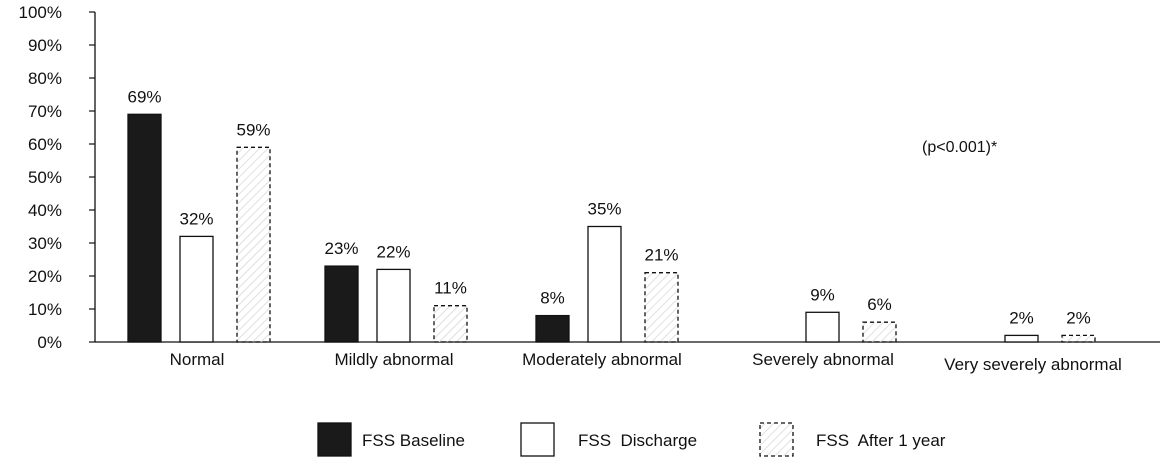 The width and height of the screenshot is (1161, 458). What do you see at coordinates (881, 440) in the screenshot?
I see `legend-label: FSS After 1 year` at bounding box center [881, 440].